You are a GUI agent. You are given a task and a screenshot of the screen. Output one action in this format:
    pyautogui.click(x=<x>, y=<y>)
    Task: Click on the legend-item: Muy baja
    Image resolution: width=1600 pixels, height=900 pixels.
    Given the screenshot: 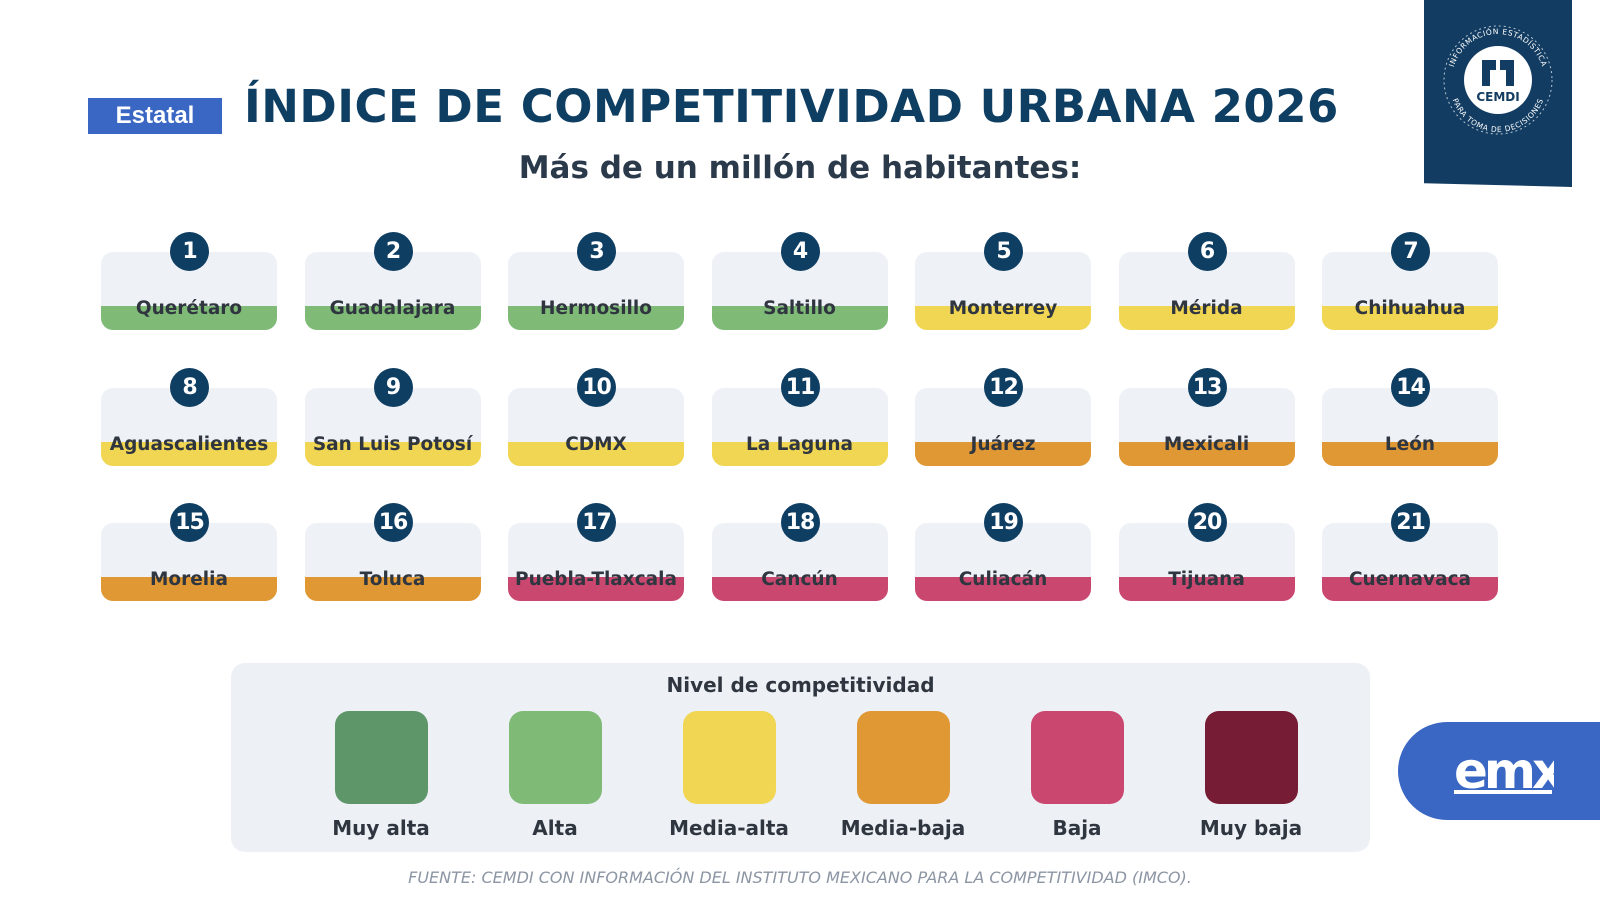 What is the action you would take?
    pyautogui.click(x=1251, y=776)
    